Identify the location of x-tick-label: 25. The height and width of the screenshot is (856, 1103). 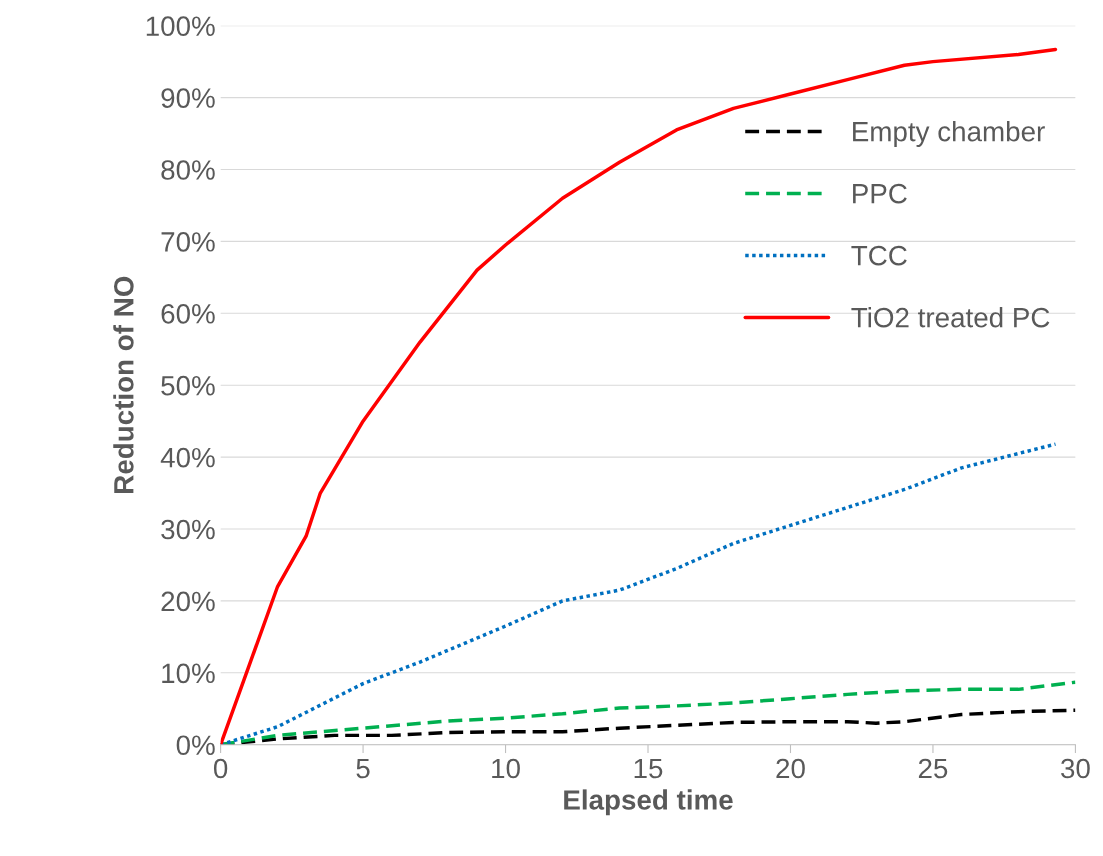
(933, 768).